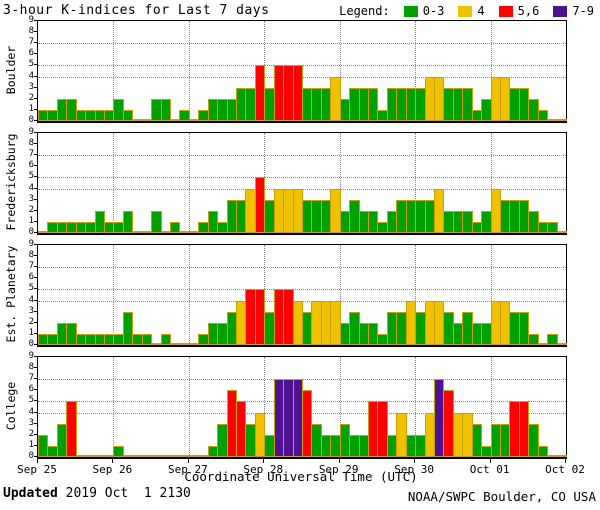 Image resolution: width=600 pixels, height=510 pixels. Describe the element at coordinates (423, 11) in the screenshot. I see `legend-item-0: 0-3` at that location.